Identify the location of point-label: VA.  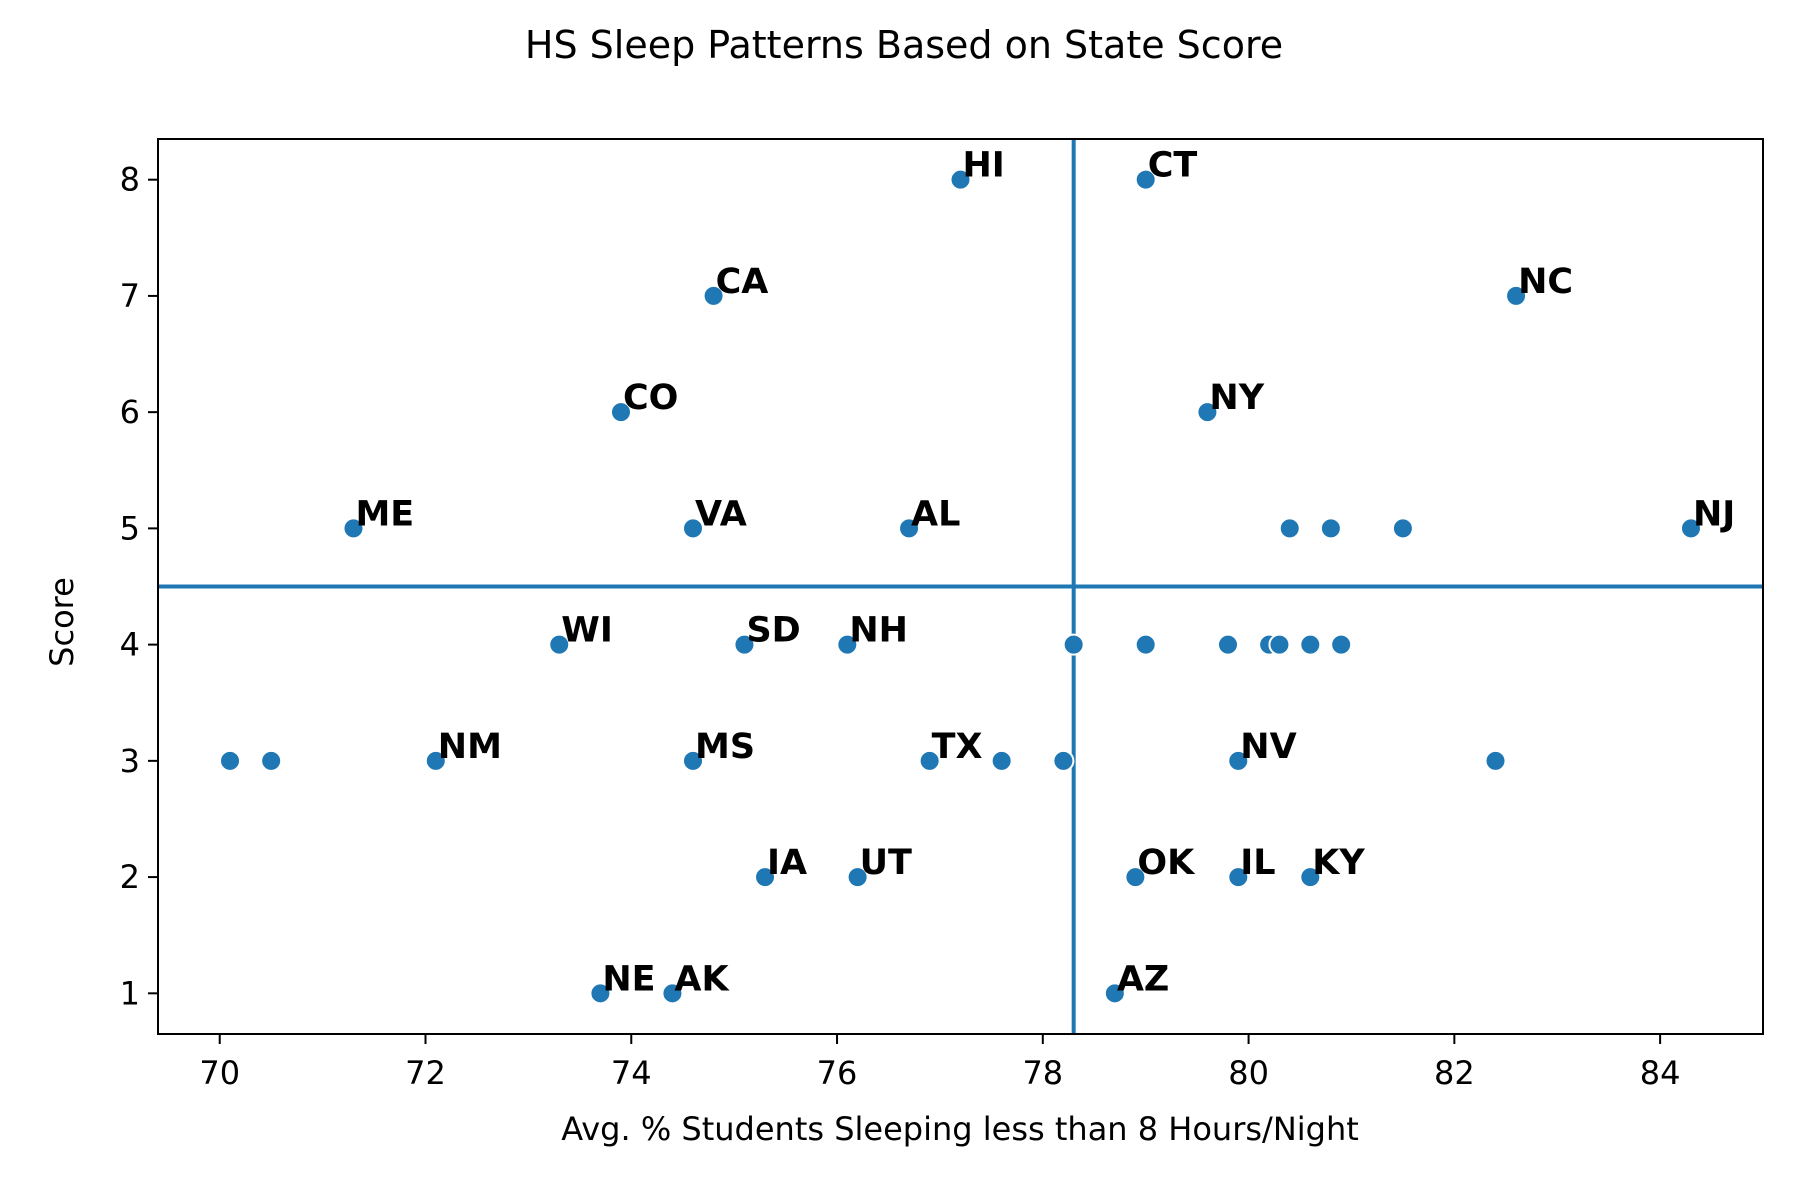
(721, 514).